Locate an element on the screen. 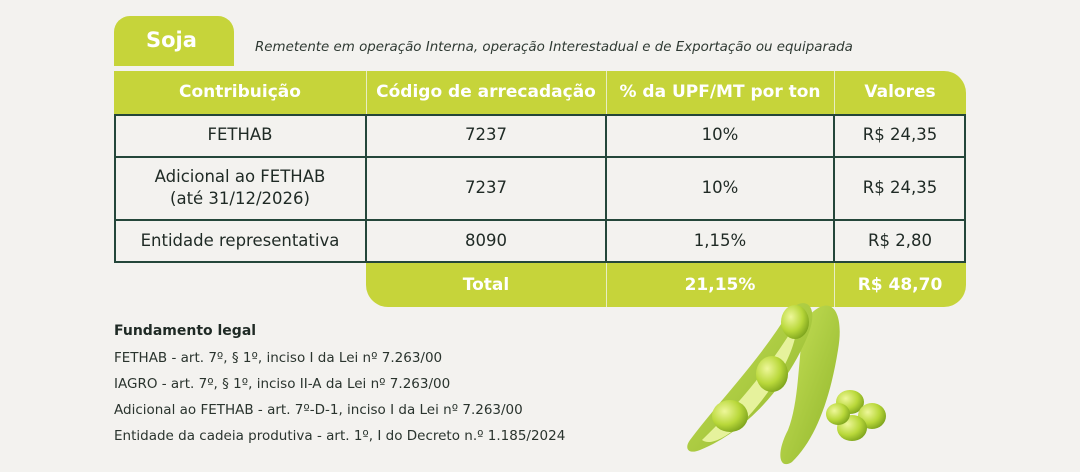  header-percentual: % da UPF/MT por ton is located at coordinates (720, 92).